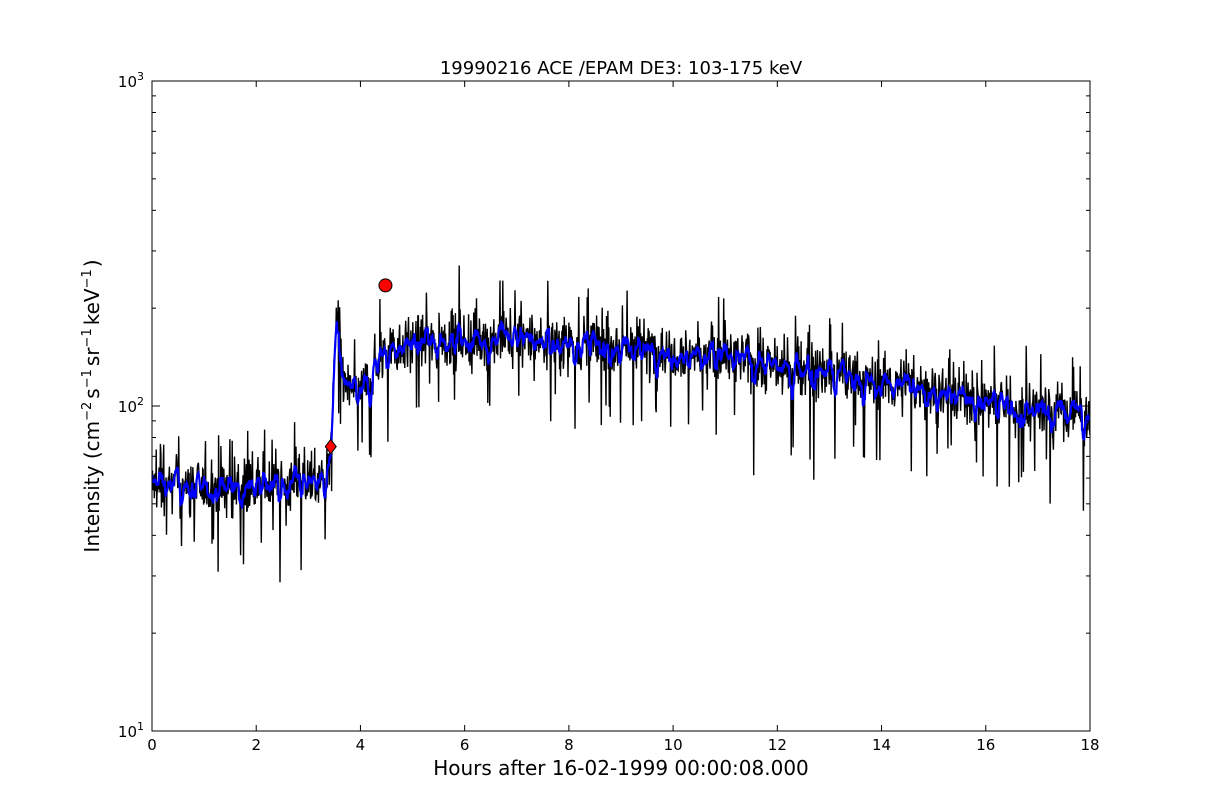 This screenshot has width=1212, height=812. What do you see at coordinates (385, 285) in the screenshot?
I see `peak-marker` at bounding box center [385, 285].